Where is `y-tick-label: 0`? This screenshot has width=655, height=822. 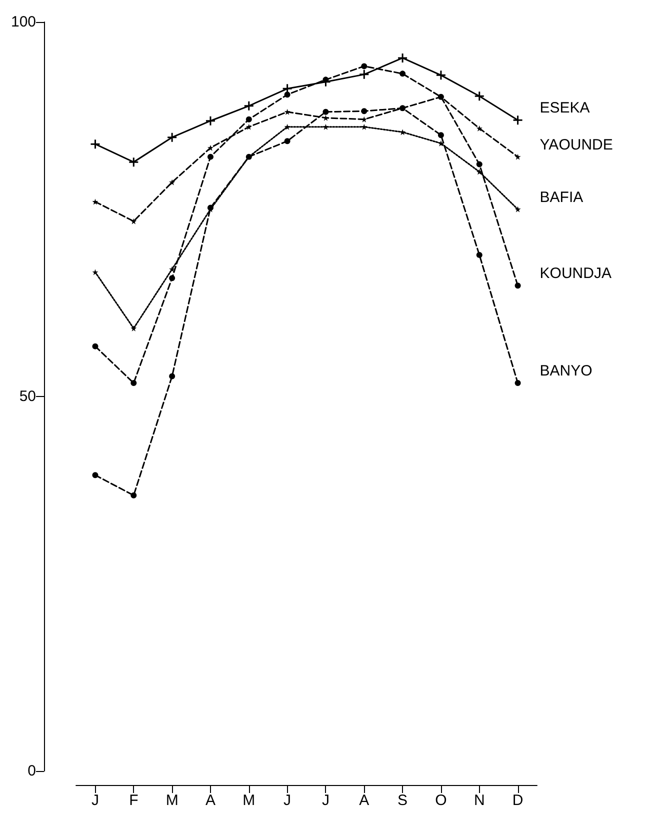 y-tick-label: 0 is located at coordinates (32, 771).